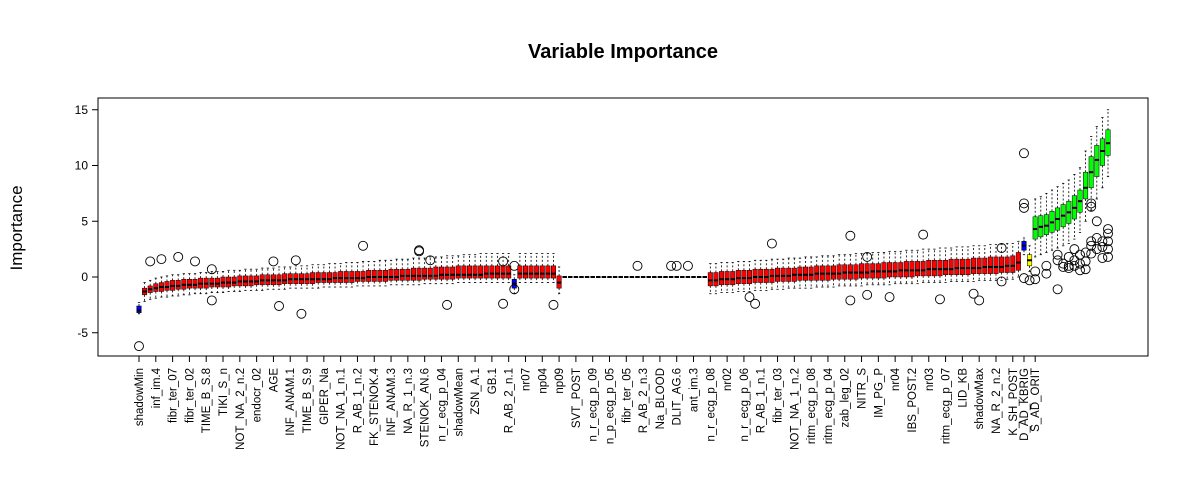  What do you see at coordinates (879, 393) in the screenshot?
I see `x-tick-label: IM_PG_P` at bounding box center [879, 393].